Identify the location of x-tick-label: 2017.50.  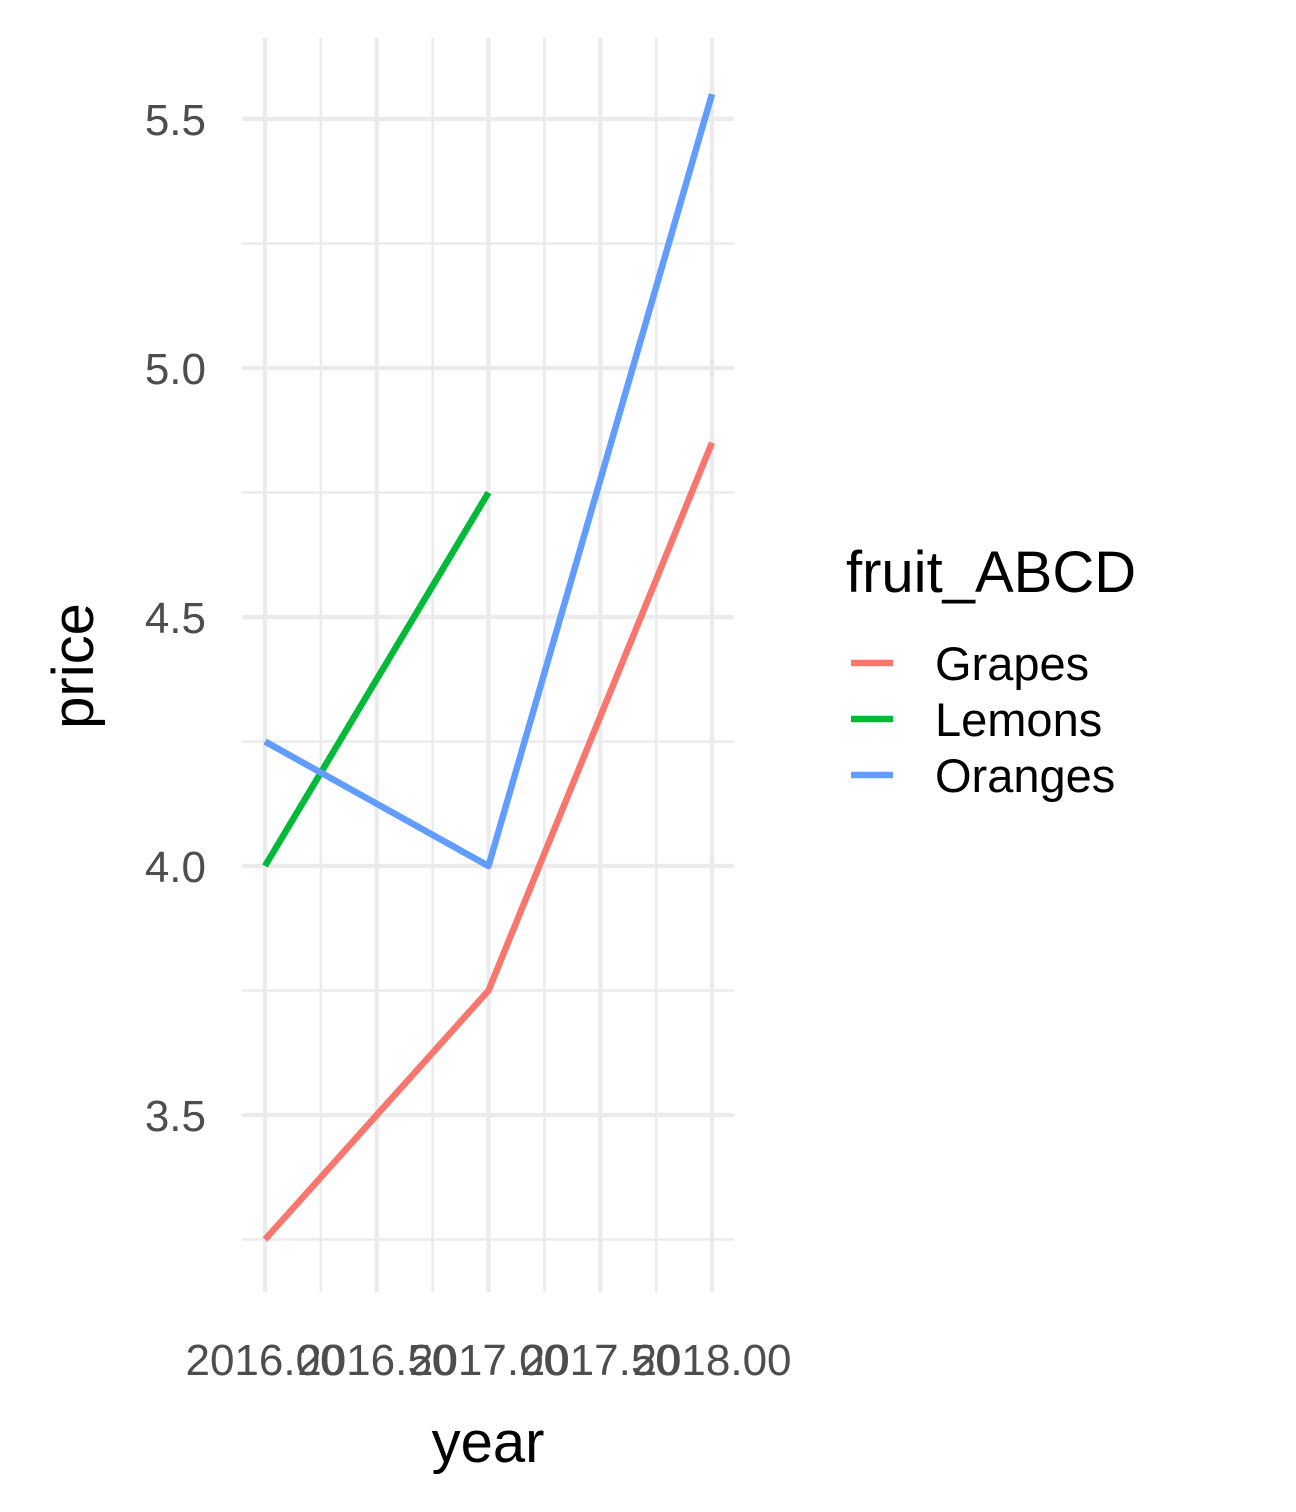
(600, 1360).